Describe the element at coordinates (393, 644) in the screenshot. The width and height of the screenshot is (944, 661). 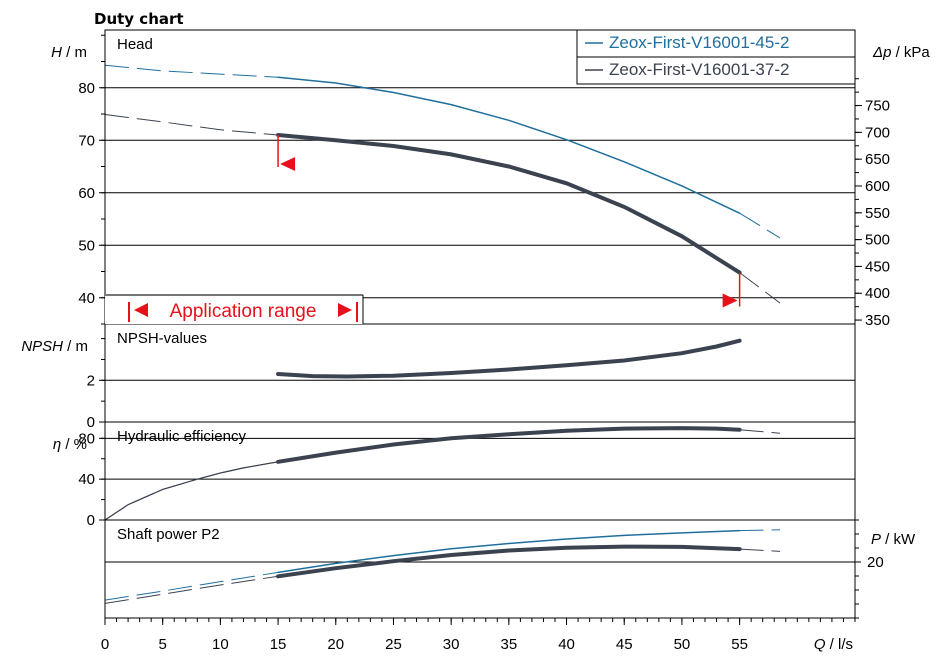
I see `xtick-label: 25` at that location.